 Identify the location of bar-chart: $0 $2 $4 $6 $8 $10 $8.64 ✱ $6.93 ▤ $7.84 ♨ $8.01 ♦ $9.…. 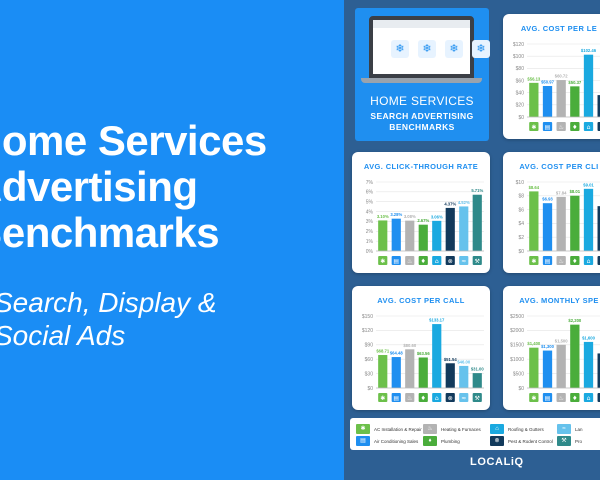
(558, 222).